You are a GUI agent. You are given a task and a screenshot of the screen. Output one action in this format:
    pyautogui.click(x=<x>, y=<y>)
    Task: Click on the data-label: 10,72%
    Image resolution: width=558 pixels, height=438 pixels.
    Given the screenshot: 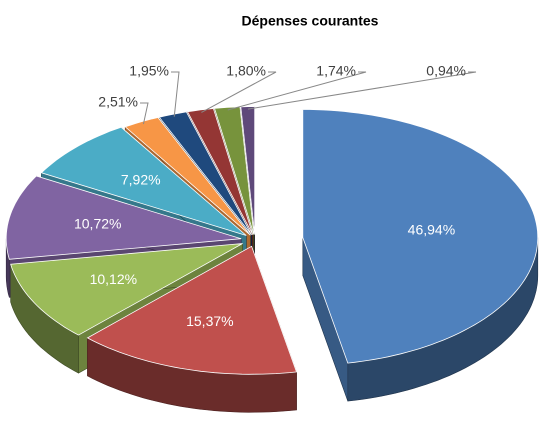 What is the action you would take?
    pyautogui.click(x=97, y=224)
    